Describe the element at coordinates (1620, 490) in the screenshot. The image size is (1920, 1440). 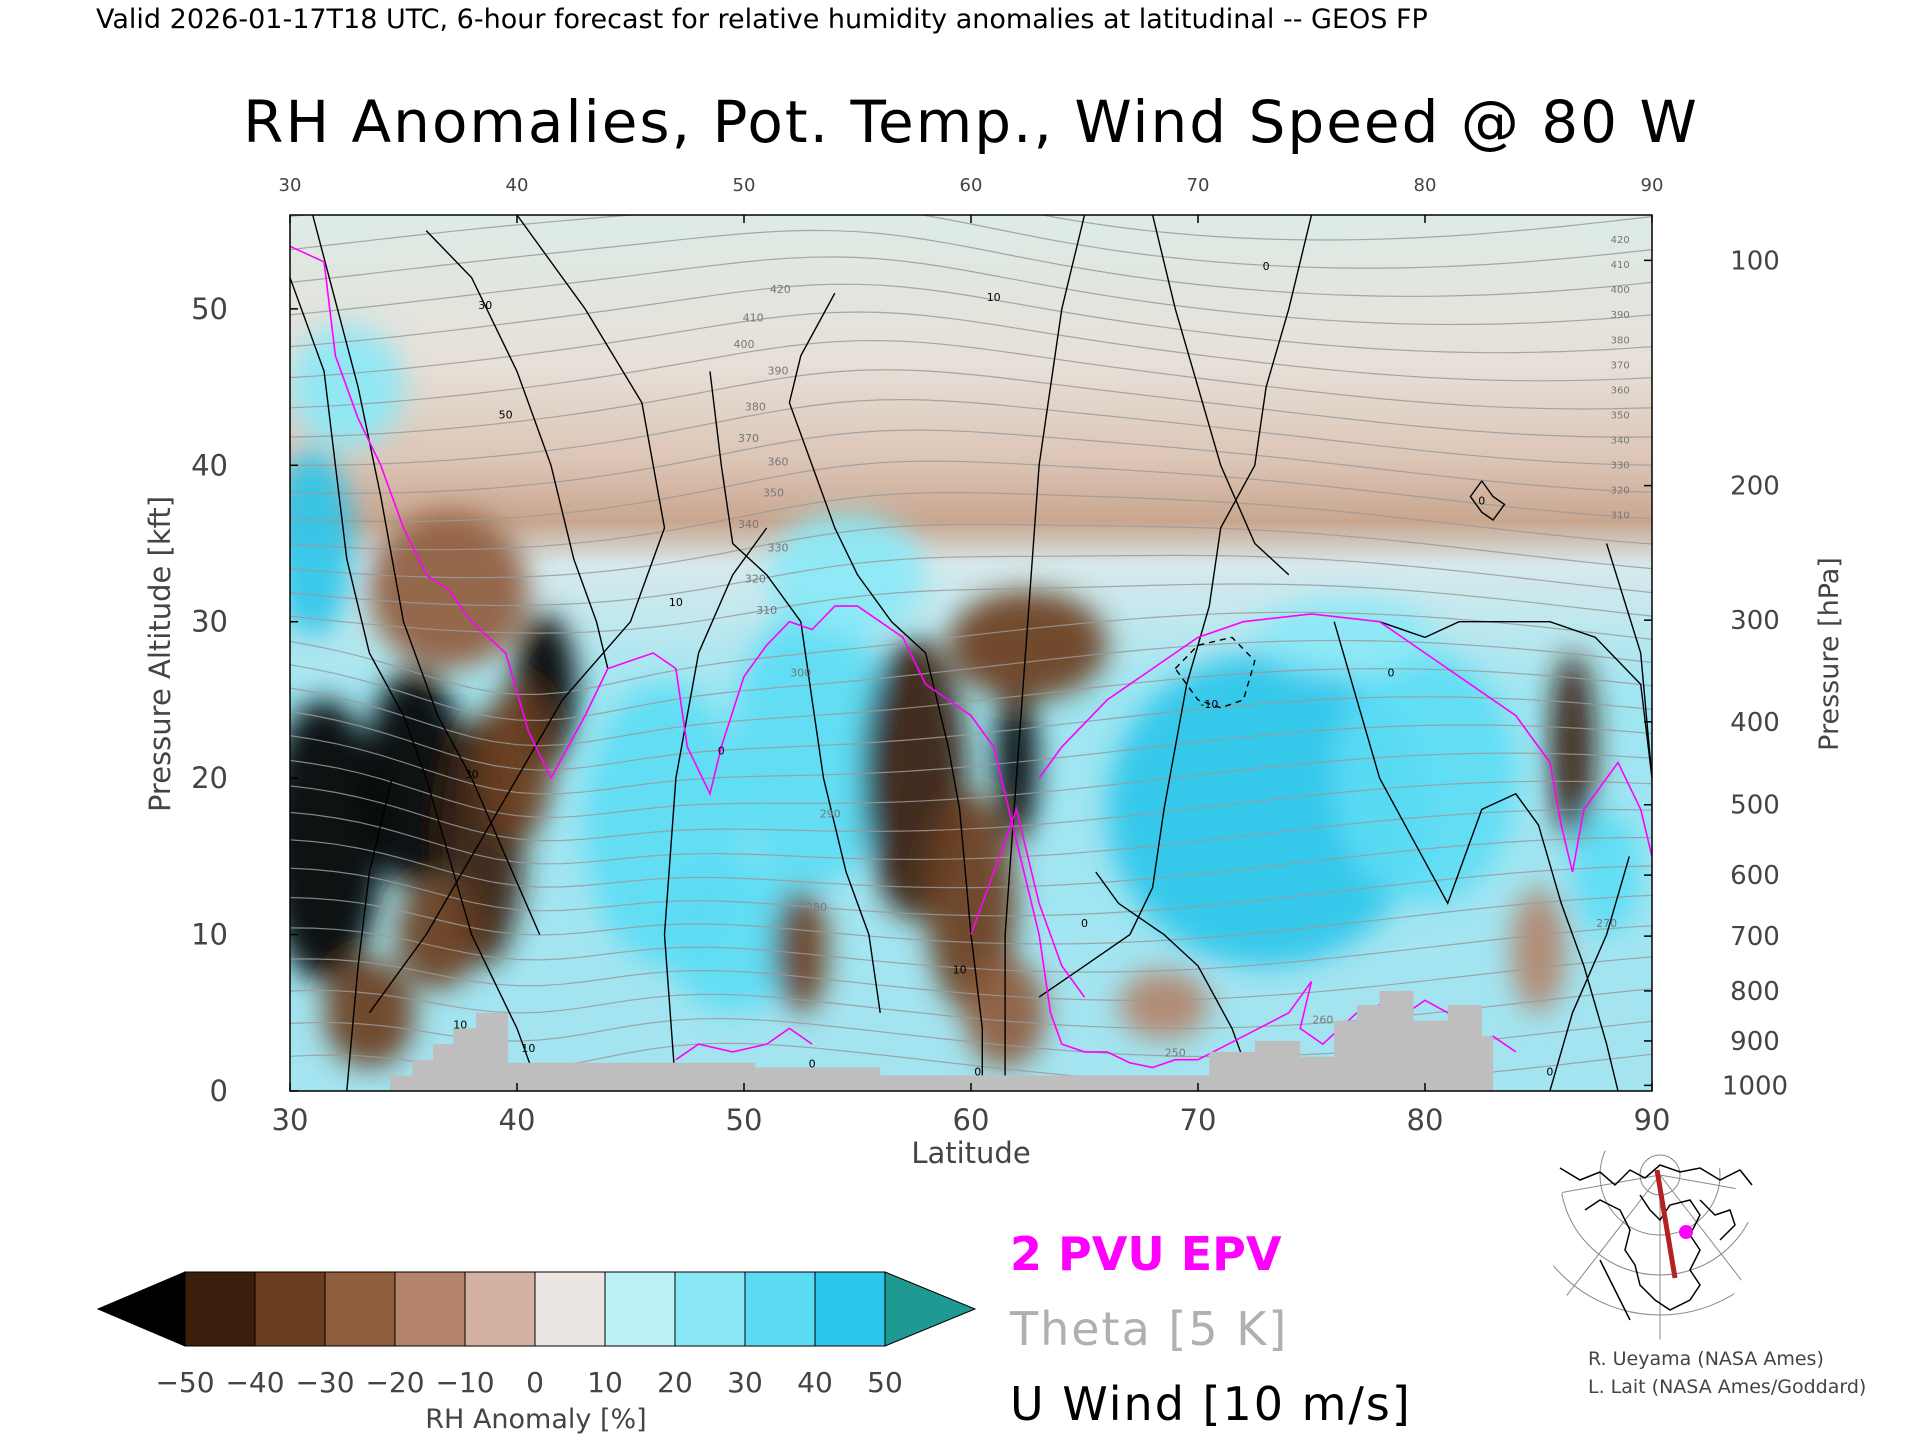
I see `theta-edge-label: 320` at that location.